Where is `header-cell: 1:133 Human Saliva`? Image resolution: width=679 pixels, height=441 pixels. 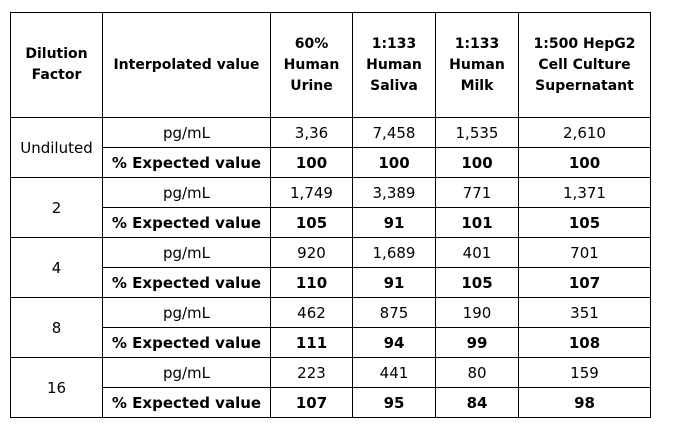 header-cell: 1:133 Human Saliva is located at coordinates (394, 65).